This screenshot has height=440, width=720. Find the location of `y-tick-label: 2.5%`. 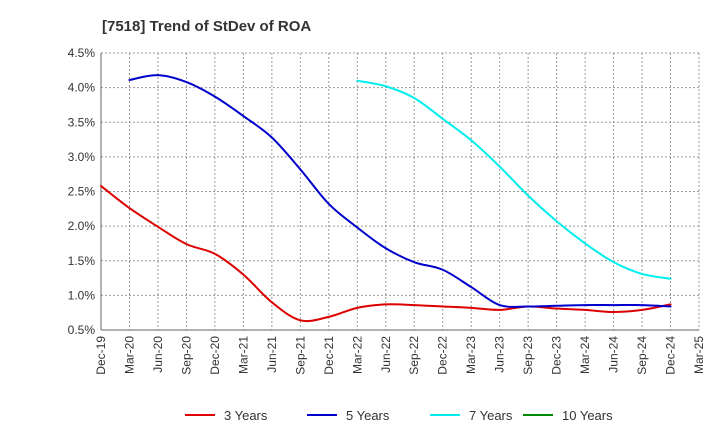

y-tick-label: 2.5% is located at coordinates (82, 192).